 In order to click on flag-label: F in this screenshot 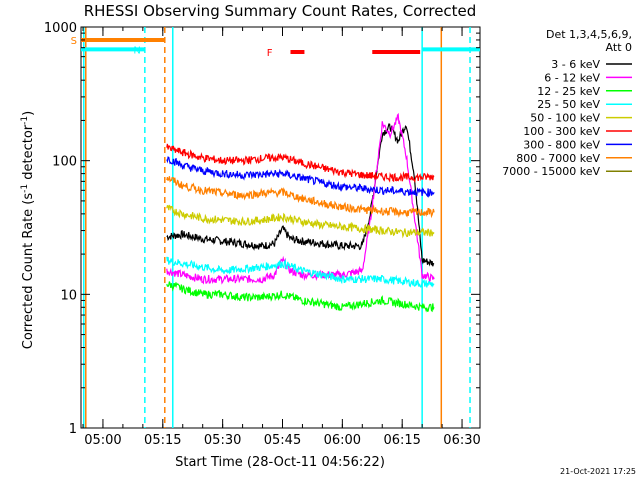, I will do `click(270, 53)`.